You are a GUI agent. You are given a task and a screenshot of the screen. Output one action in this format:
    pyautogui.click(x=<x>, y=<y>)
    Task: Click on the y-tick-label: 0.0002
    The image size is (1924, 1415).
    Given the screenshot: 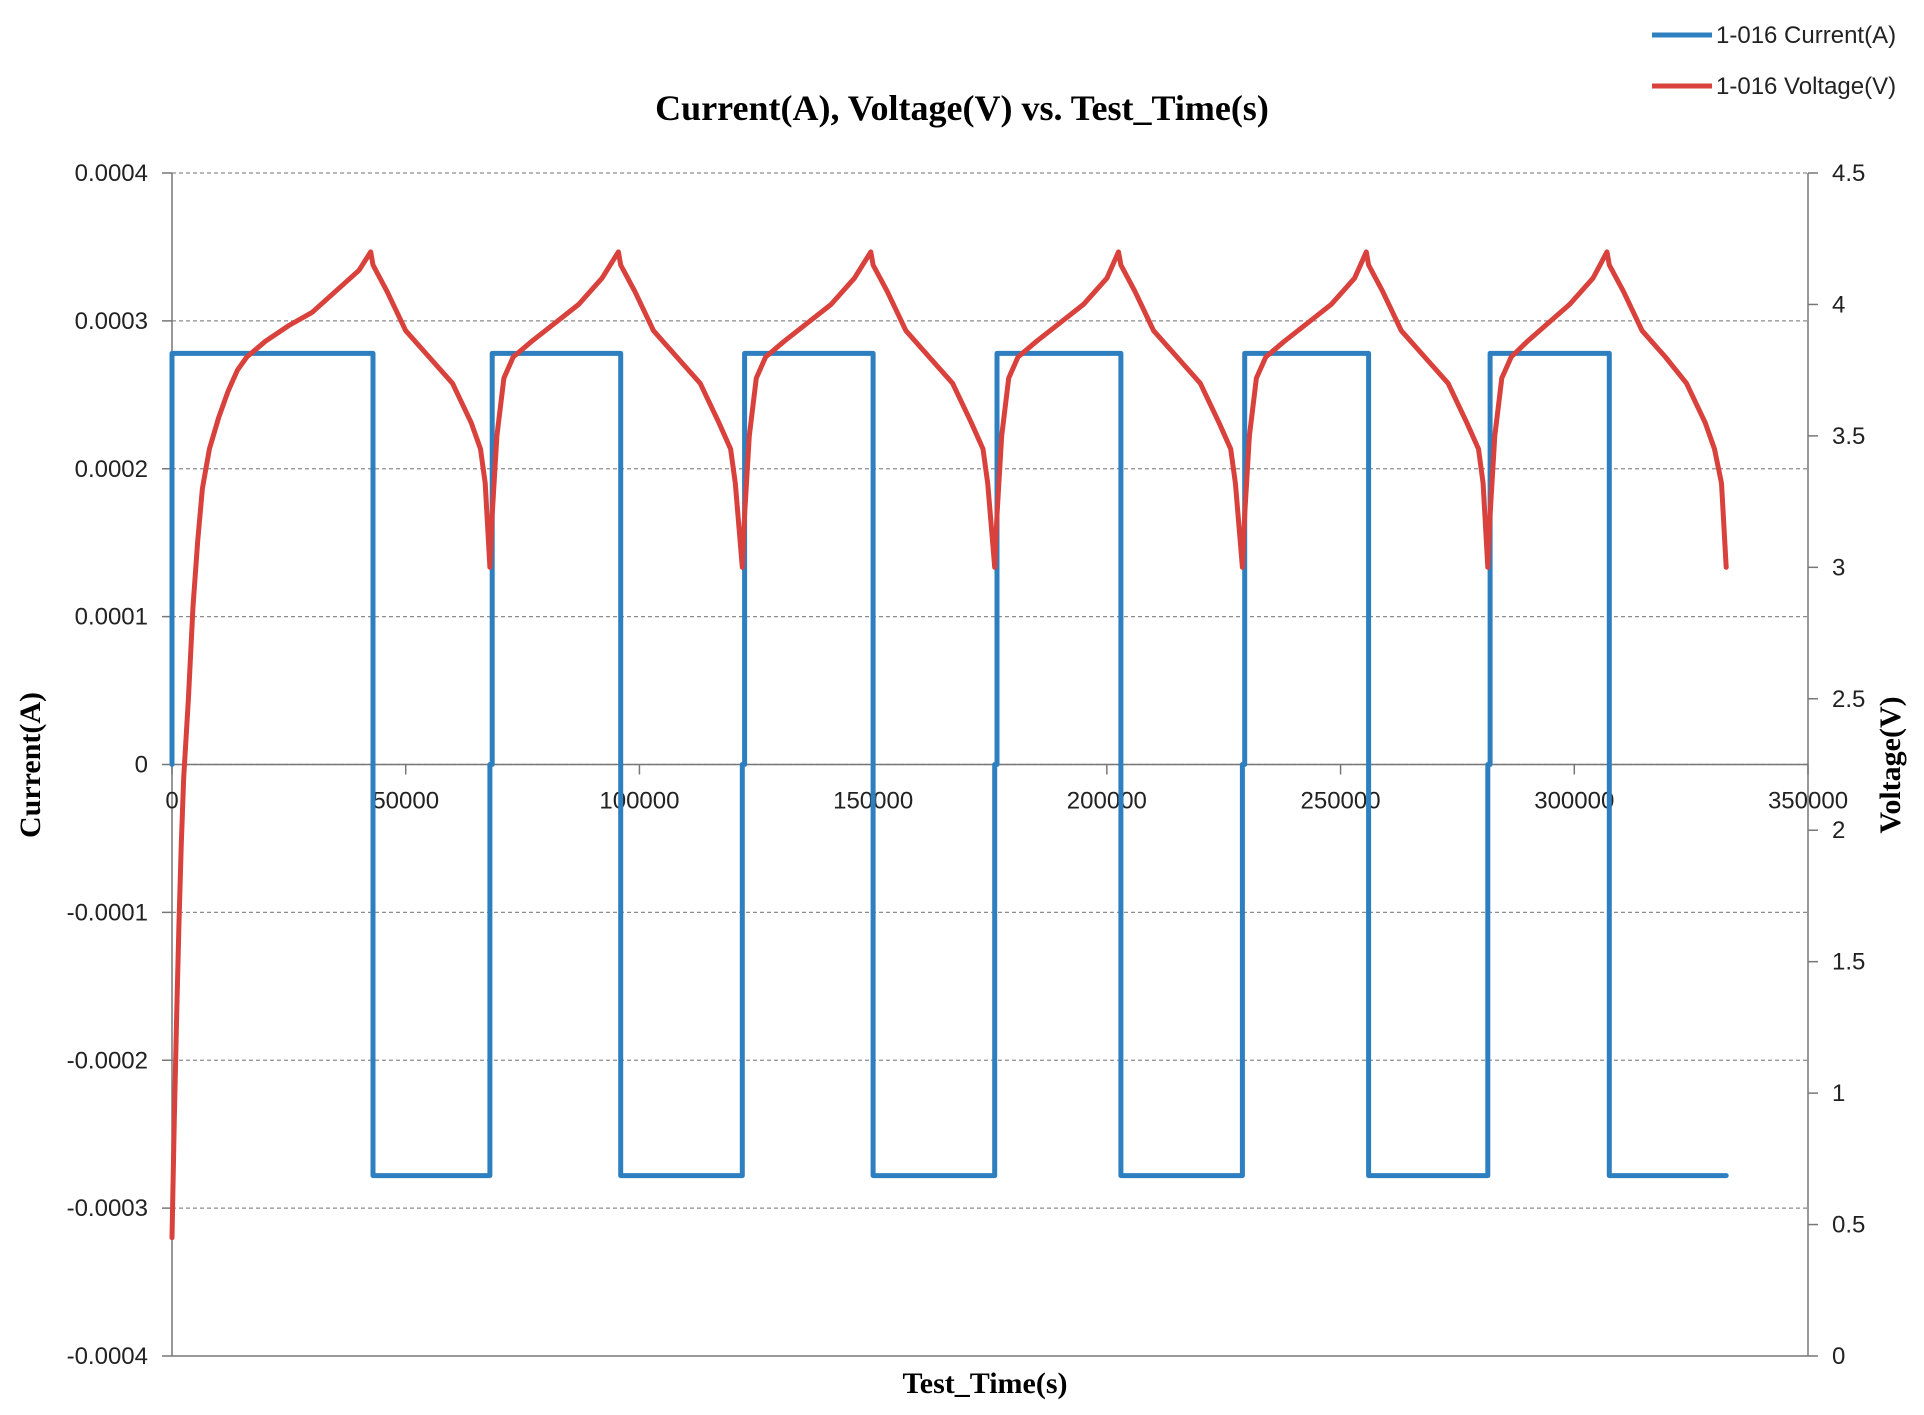 What is the action you would take?
    pyautogui.click(x=111, y=469)
    